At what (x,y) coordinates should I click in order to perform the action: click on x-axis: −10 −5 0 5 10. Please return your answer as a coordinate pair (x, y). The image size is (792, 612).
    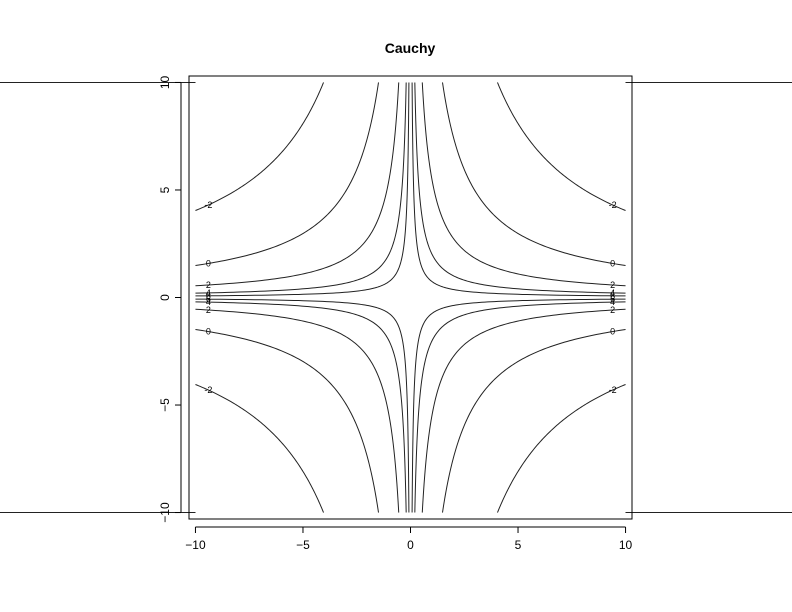
    Looking at the image, I should click on (409, 539).